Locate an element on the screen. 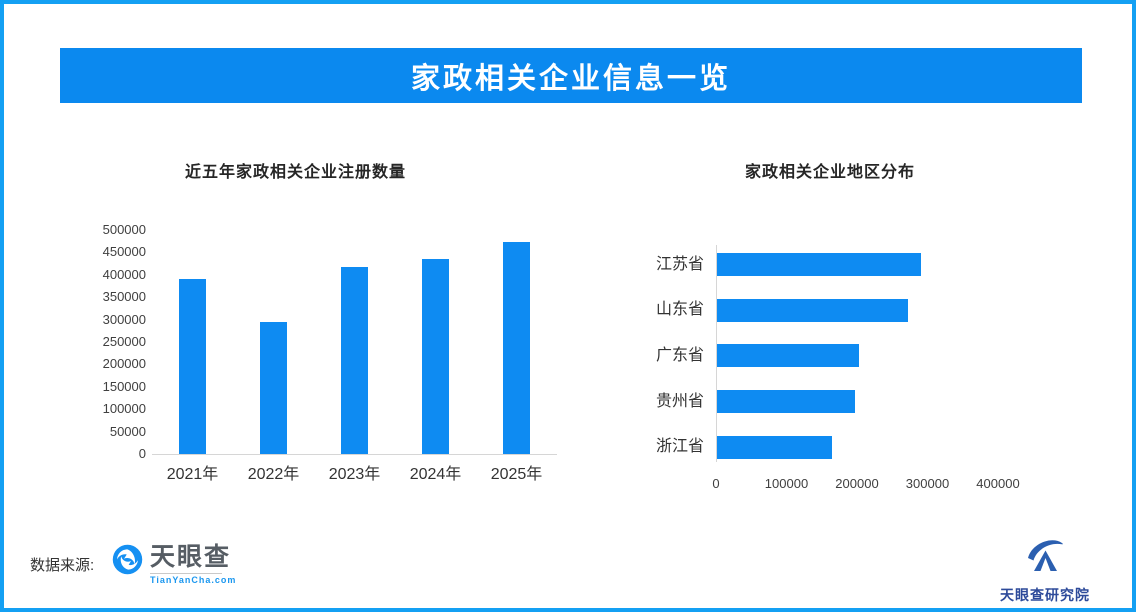 Image resolution: width=1136 pixels, height=612 pixels. right-chart-x-tick-label: 0 is located at coordinates (716, 483).